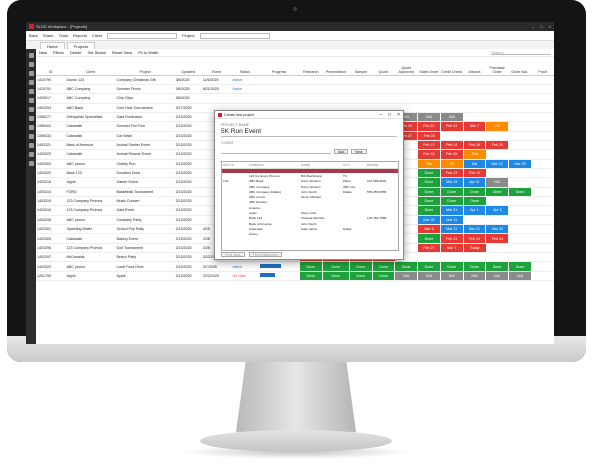  I want to click on column-header: Quote, so click(383, 66).